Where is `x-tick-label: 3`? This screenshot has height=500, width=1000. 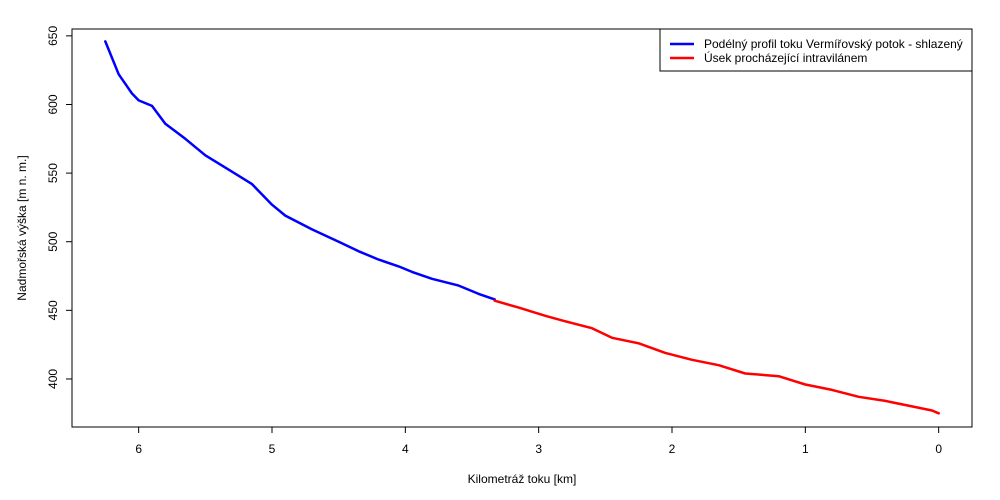
x-tick-label: 3 is located at coordinates (538, 449).